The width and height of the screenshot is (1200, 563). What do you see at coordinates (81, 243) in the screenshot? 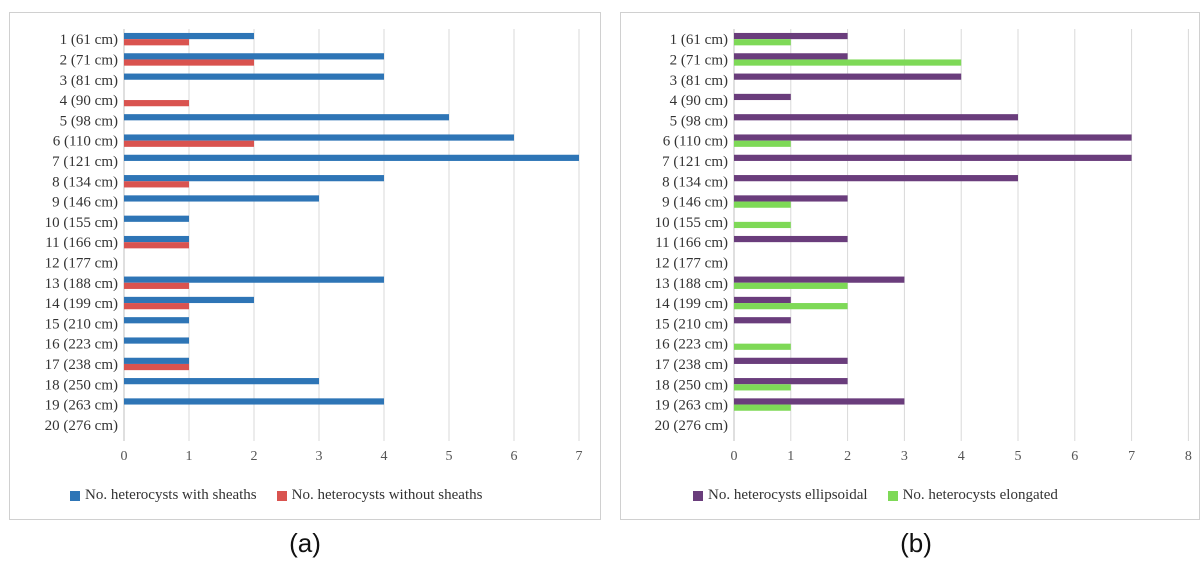
I see `y-category-label: 11 (166 cm)` at bounding box center [81, 243].